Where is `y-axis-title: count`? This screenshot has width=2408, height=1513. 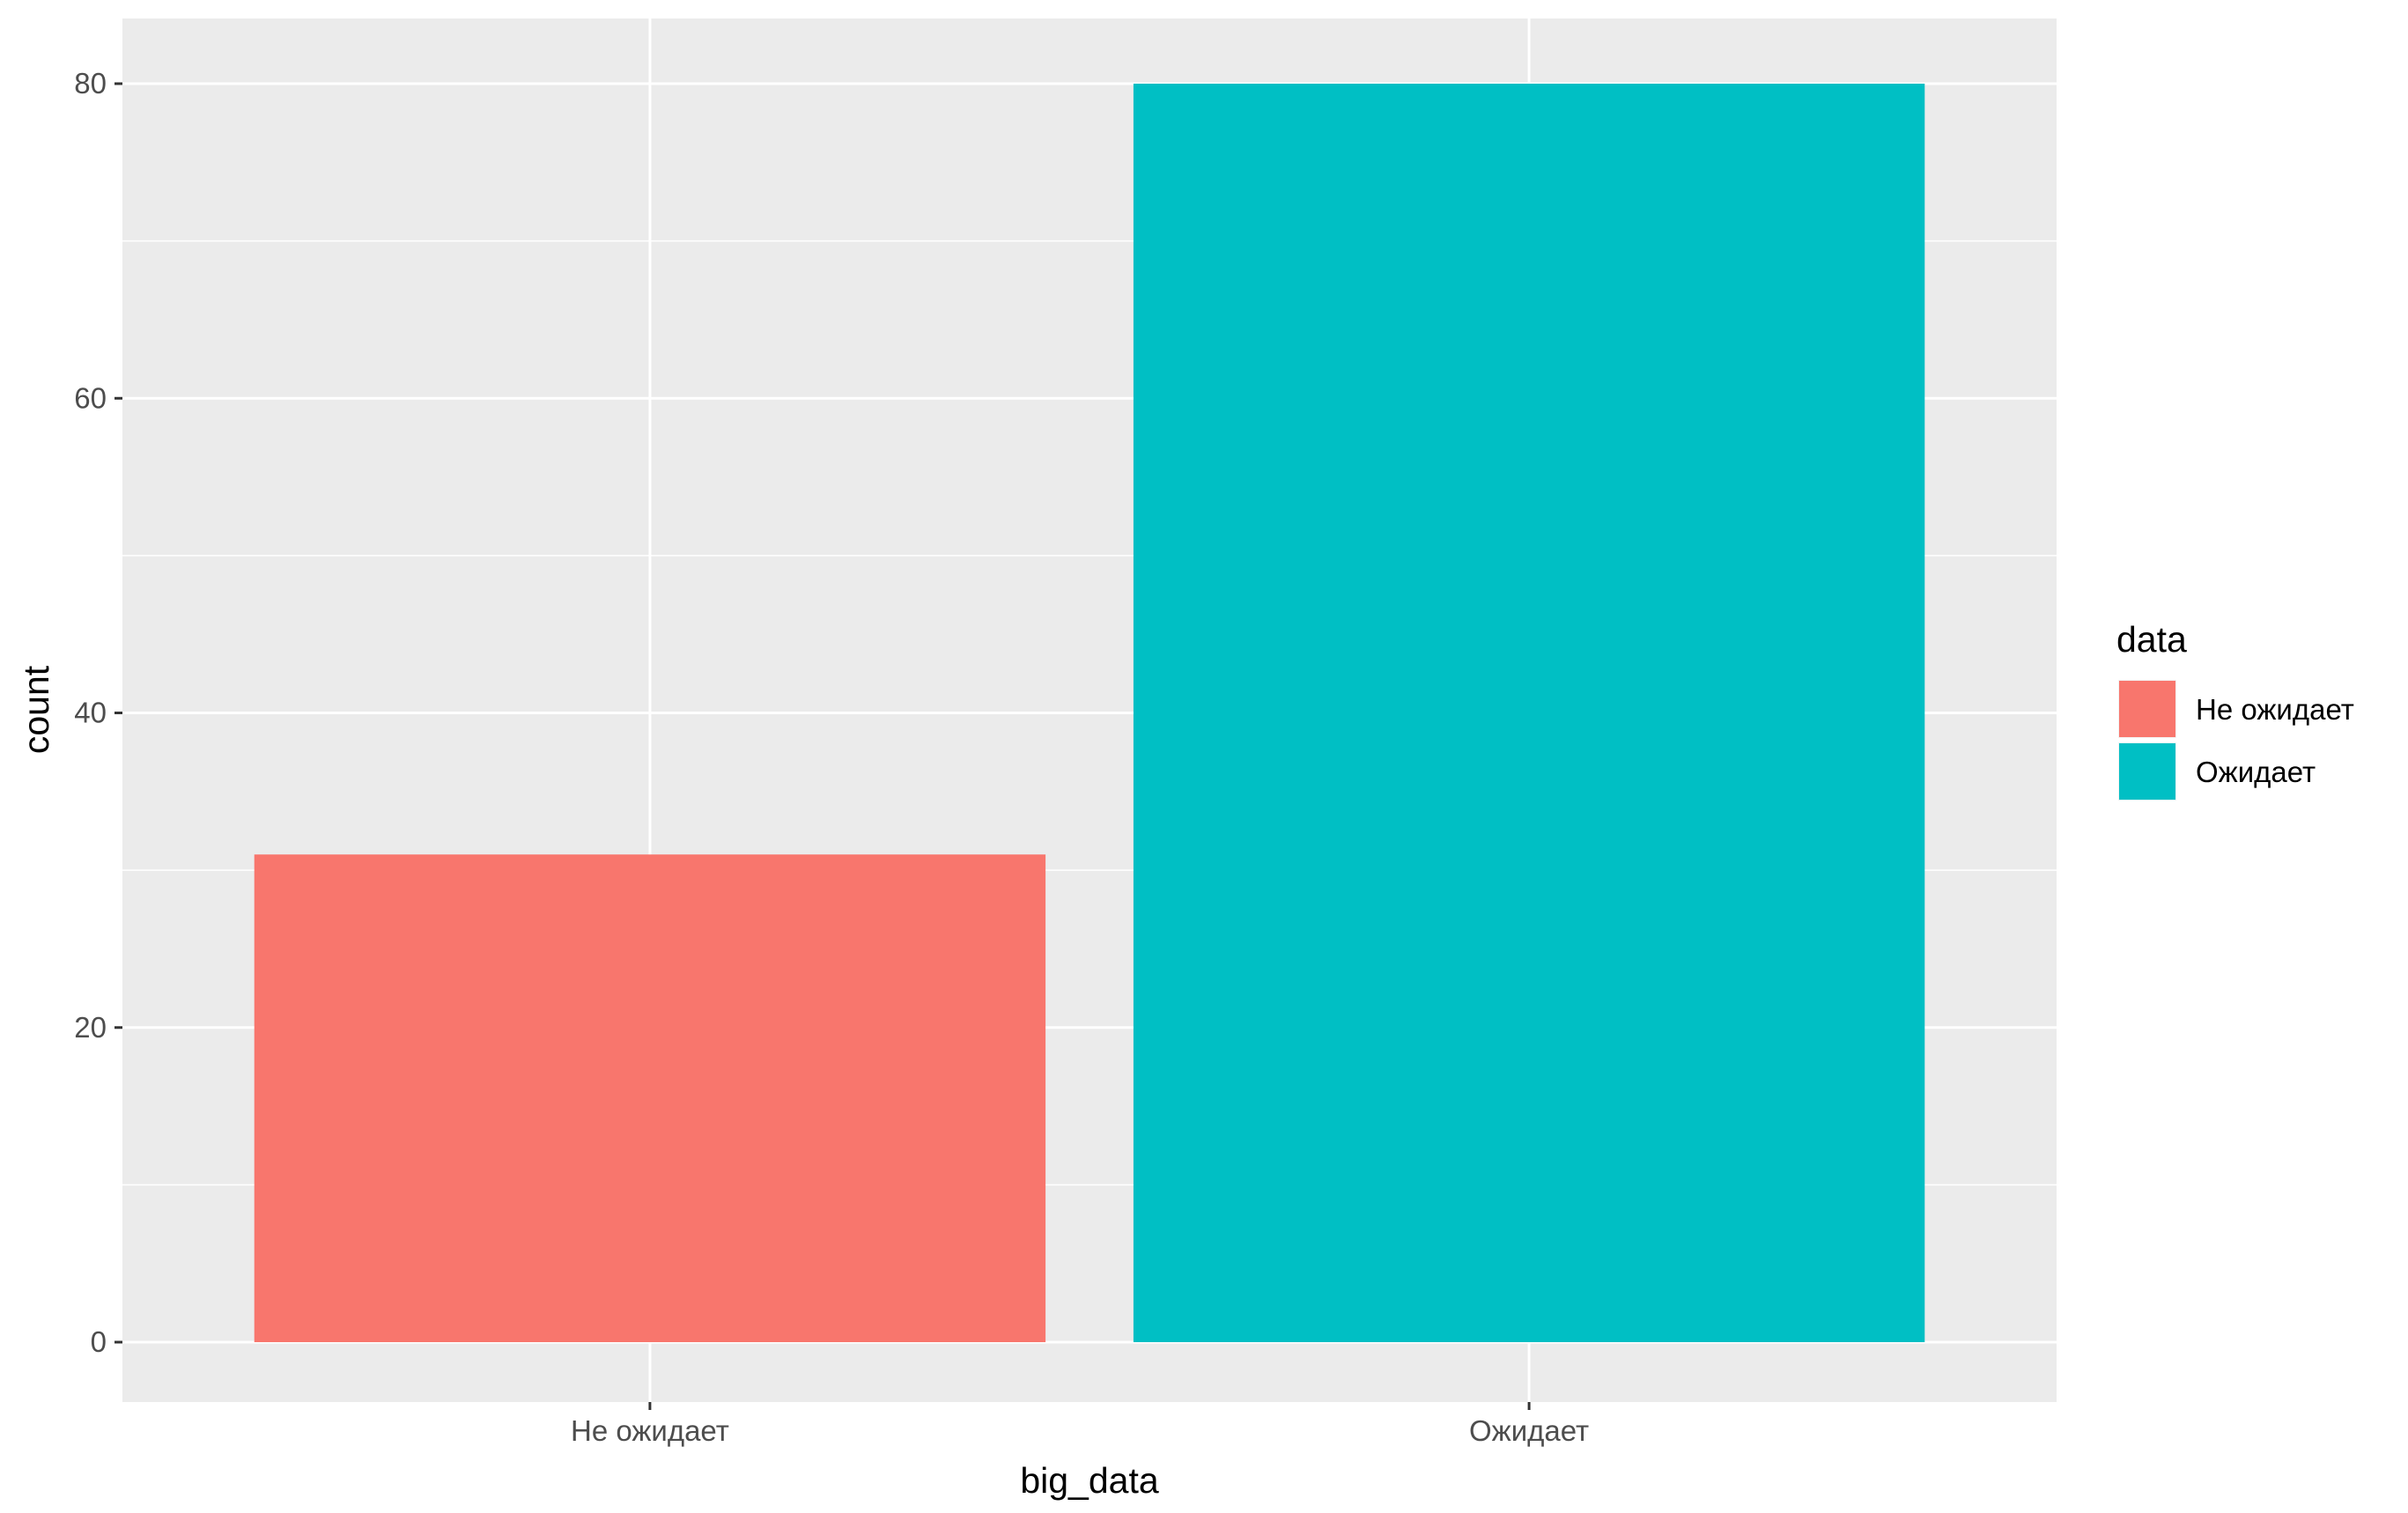 y-axis-title: count is located at coordinates (36, 709).